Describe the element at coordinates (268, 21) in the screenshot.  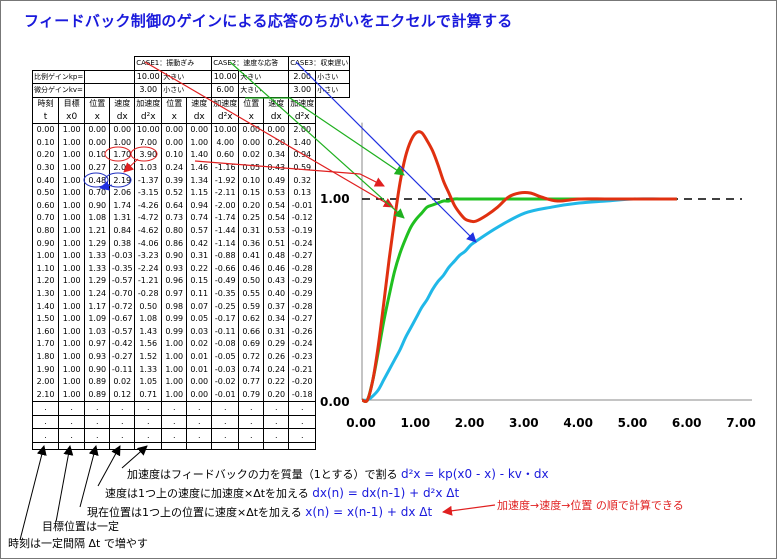
I see `page-title: フィードバック制御のゲインによる応答のちがいをエクセルで計算する` at that location.